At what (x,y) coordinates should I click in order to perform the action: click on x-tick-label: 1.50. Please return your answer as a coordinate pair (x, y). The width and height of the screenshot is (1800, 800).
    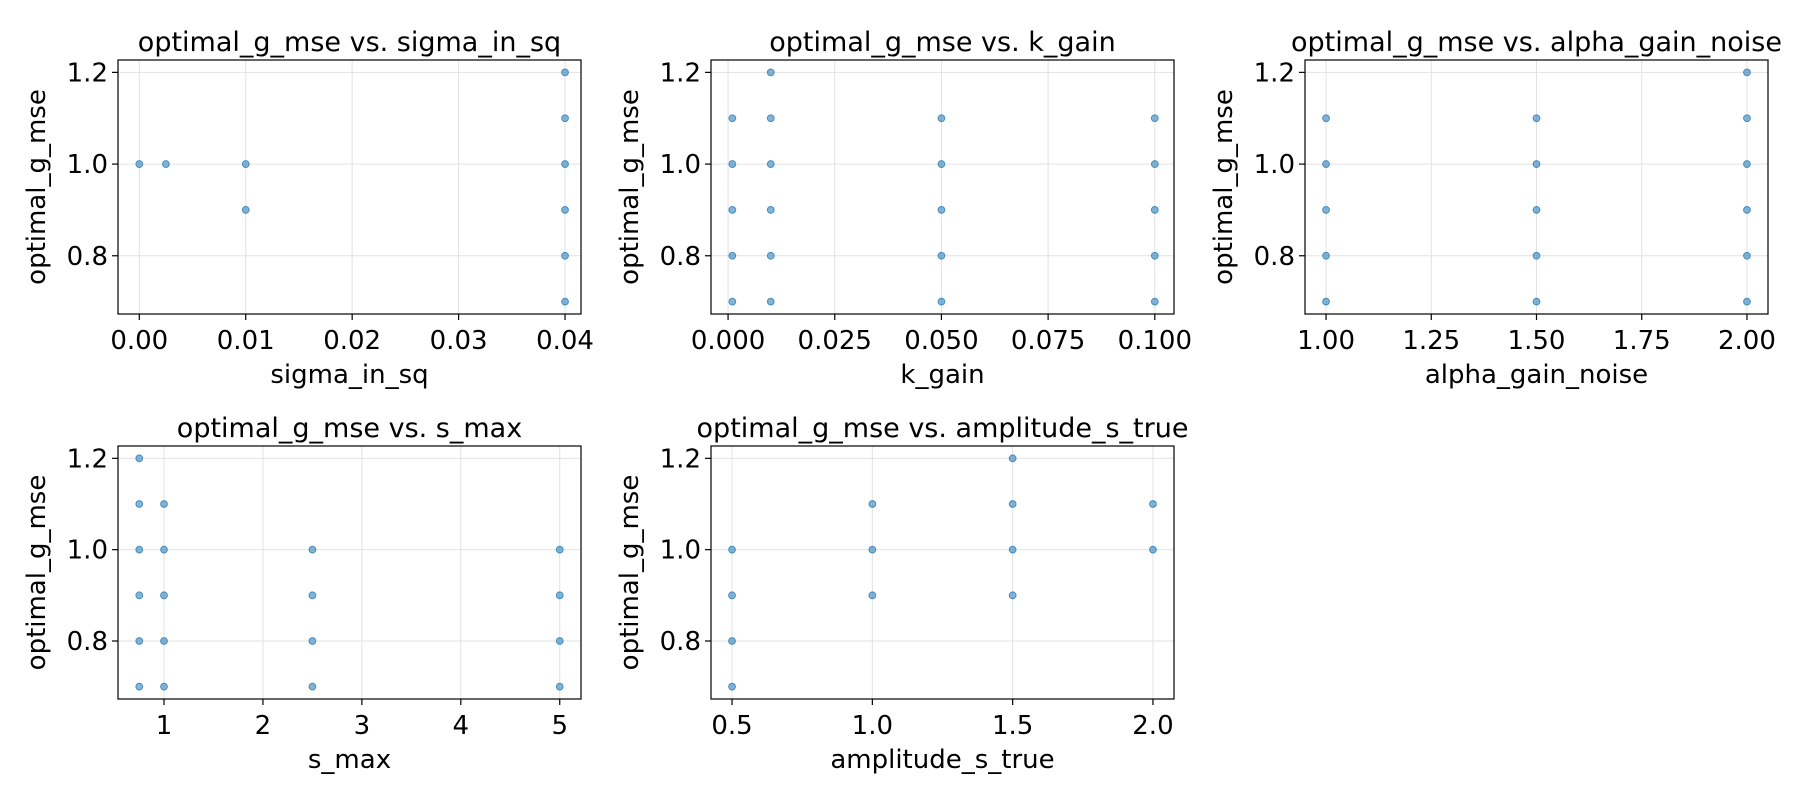
    Looking at the image, I should click on (1537, 341).